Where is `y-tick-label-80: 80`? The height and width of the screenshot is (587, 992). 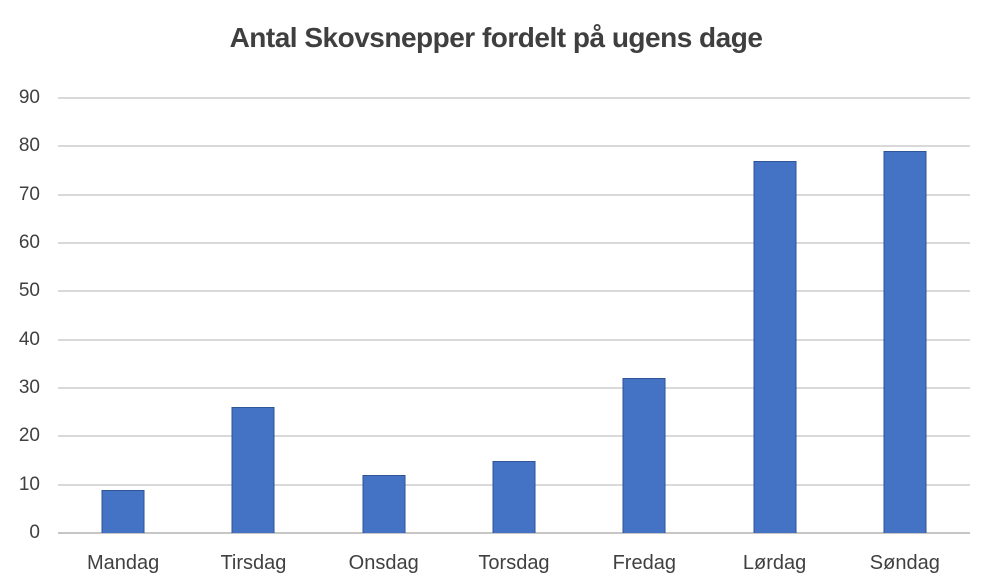 y-tick-label-80: 80 is located at coordinates (29, 146).